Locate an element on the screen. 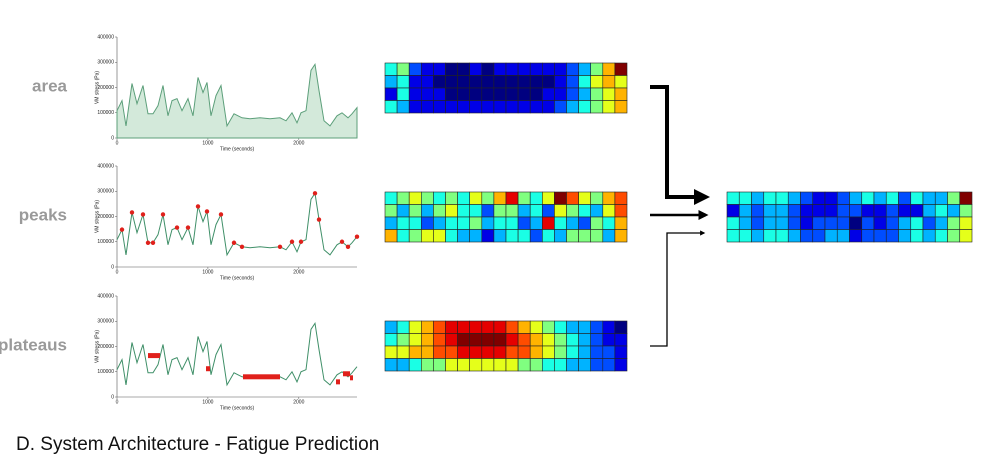 The width and height of the screenshot is (990, 473). x-axis-title: Time (seconds) is located at coordinates (237, 149).